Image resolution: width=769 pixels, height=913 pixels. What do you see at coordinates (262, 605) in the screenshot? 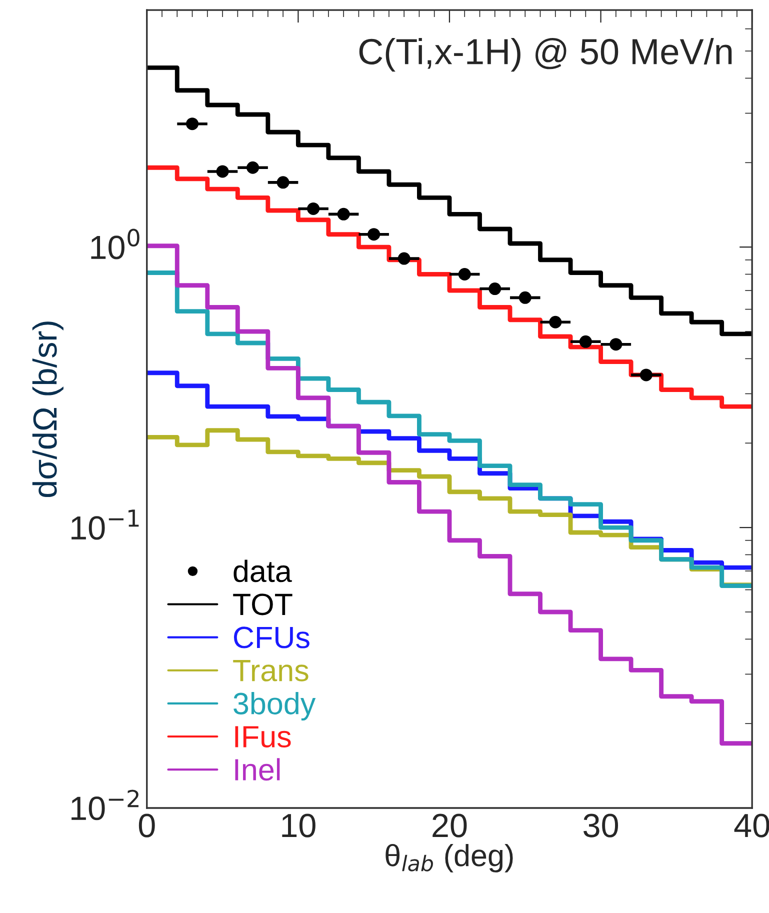
I see `legend-label: TOT` at bounding box center [262, 605].